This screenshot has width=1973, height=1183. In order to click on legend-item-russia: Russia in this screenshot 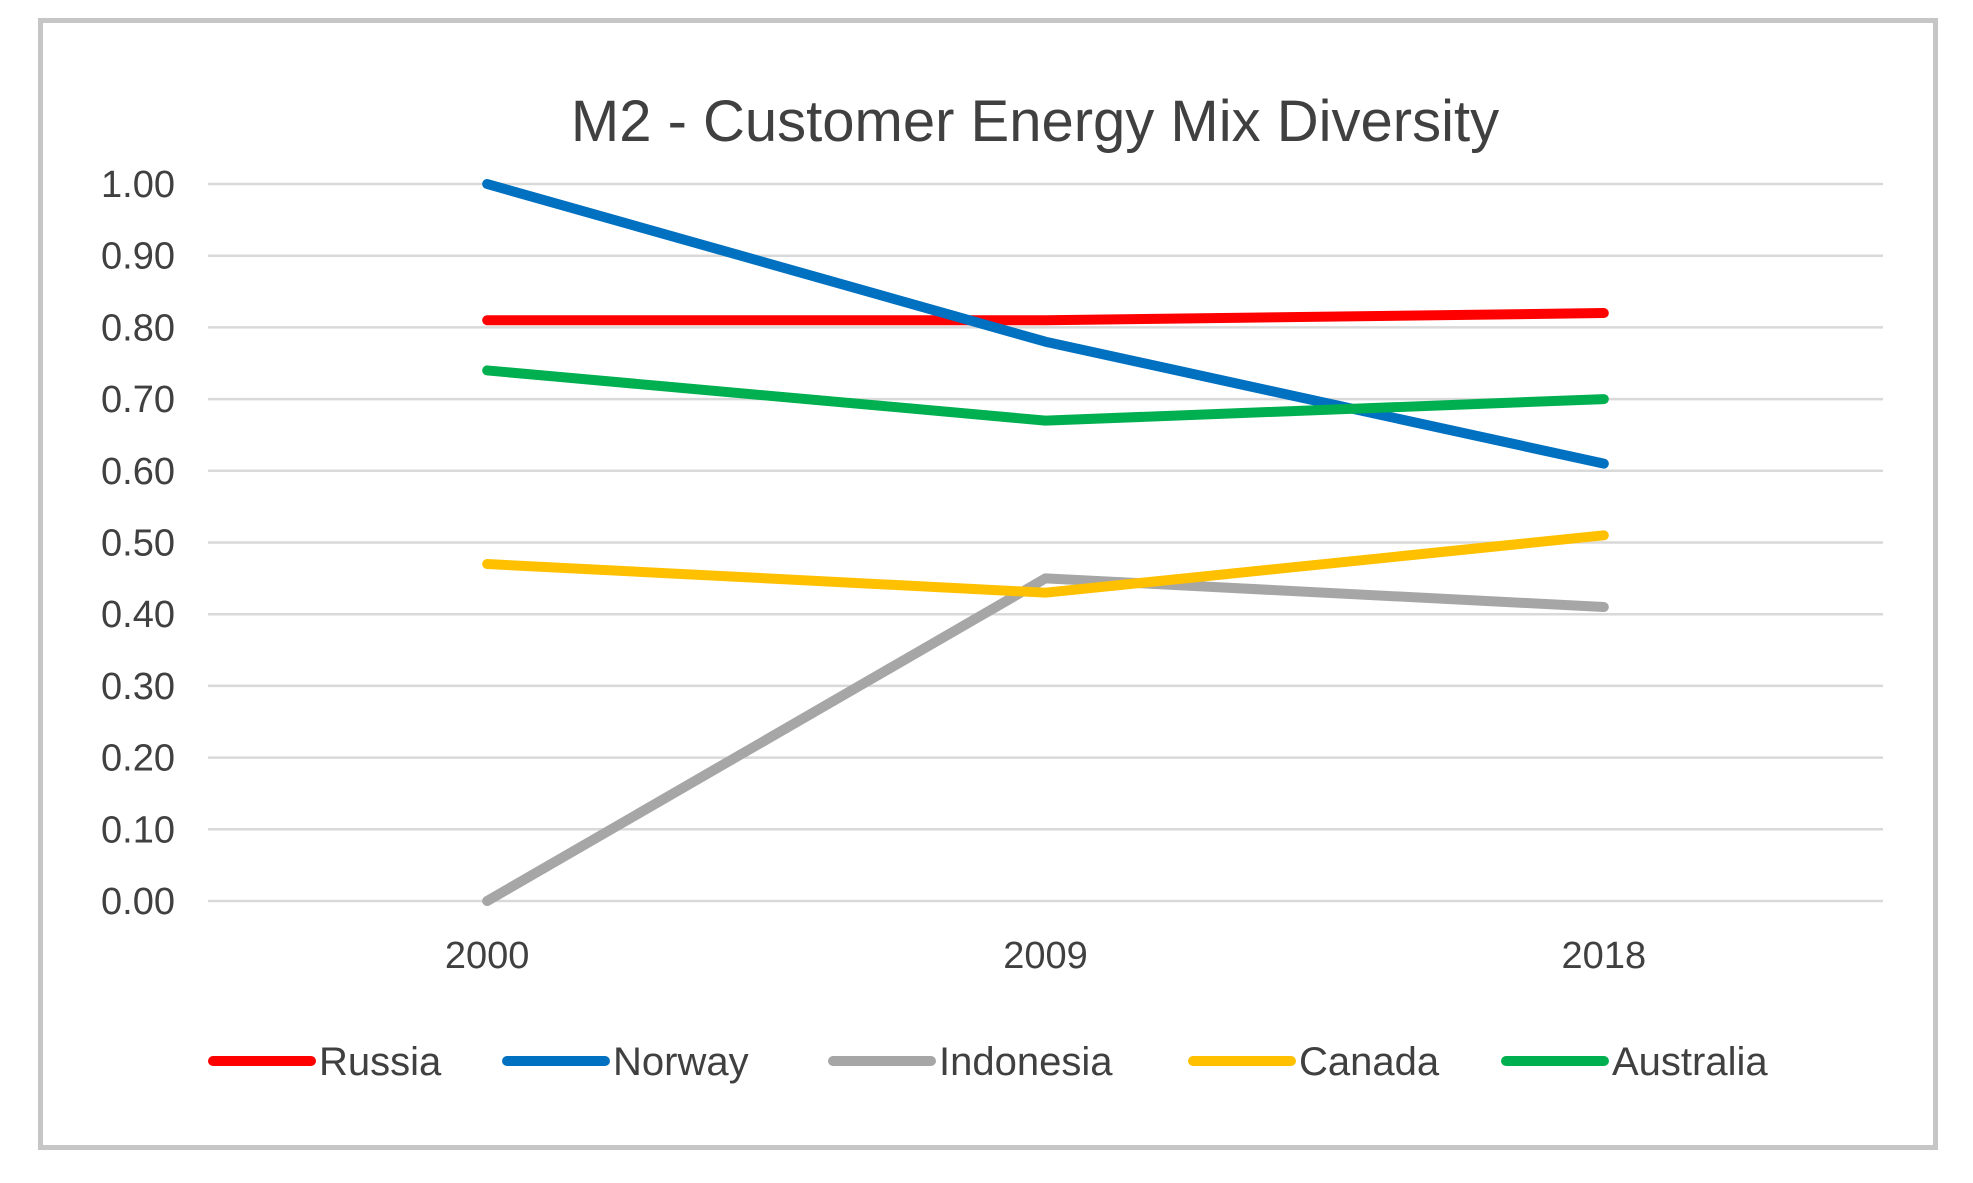, I will do `click(325, 1062)`.